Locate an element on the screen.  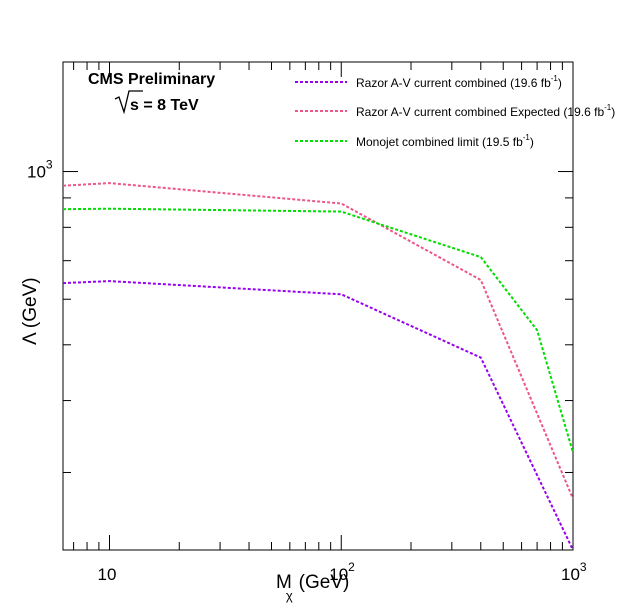
legend-label-main: Monojet combined limit (19.5 fb is located at coordinates (439, 142).